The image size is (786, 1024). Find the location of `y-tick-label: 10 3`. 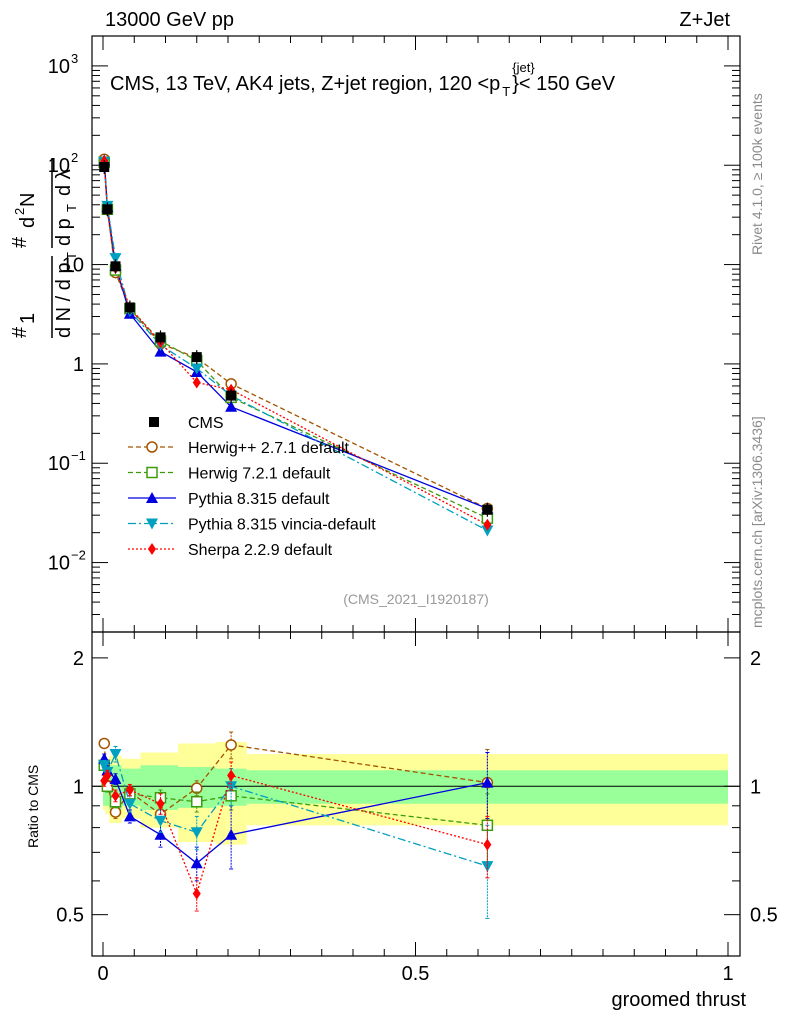

y-tick-label: 10 3 is located at coordinates (63, 64).